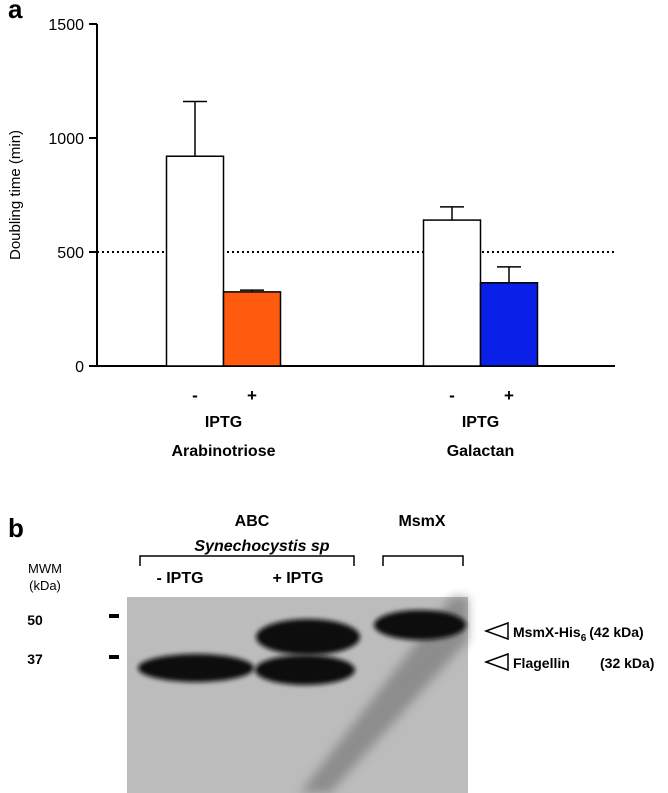 This screenshot has height=793, width=668. What do you see at coordinates (179, 578) in the screenshot?
I see `lane-label: - IPTG` at bounding box center [179, 578].